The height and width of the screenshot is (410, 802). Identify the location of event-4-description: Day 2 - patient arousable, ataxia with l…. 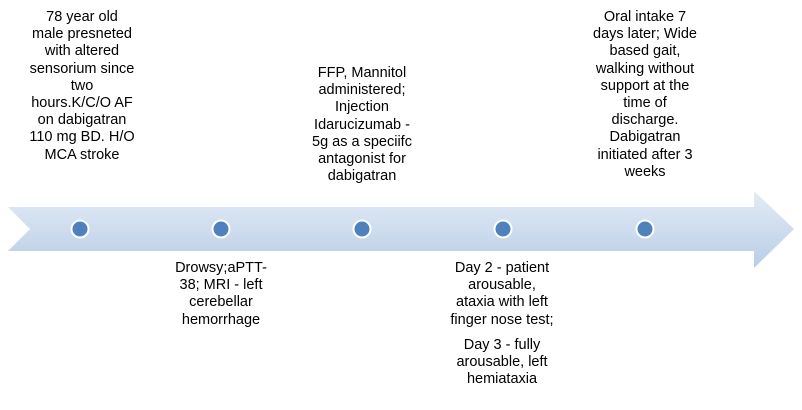
(502, 324).